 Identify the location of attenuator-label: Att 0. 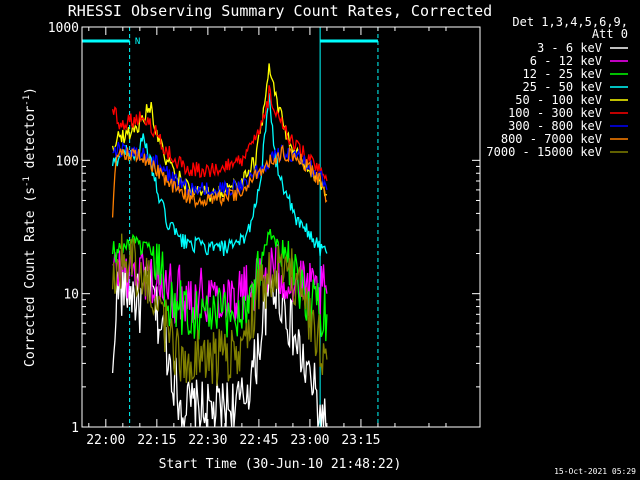
(610, 34).